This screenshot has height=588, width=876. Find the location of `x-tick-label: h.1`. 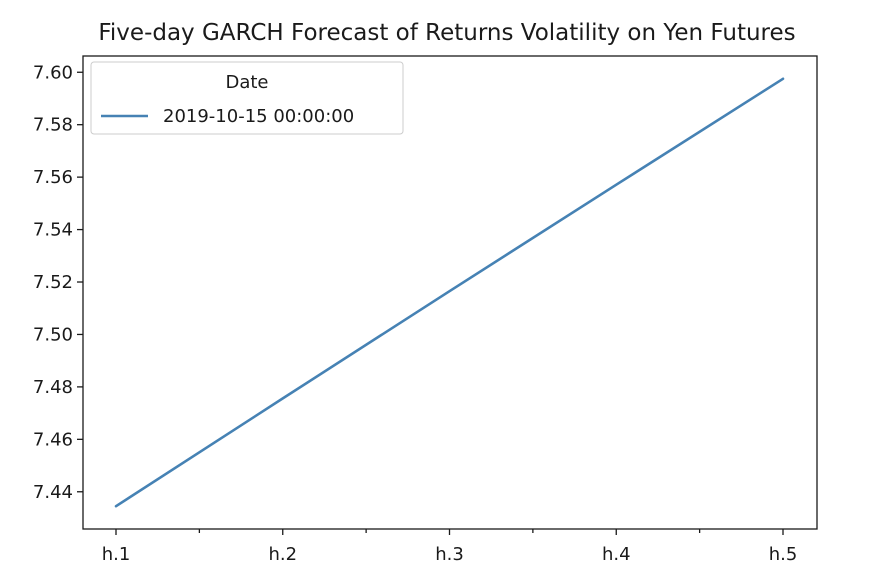

x-tick-label: h.1 is located at coordinates (116, 554).